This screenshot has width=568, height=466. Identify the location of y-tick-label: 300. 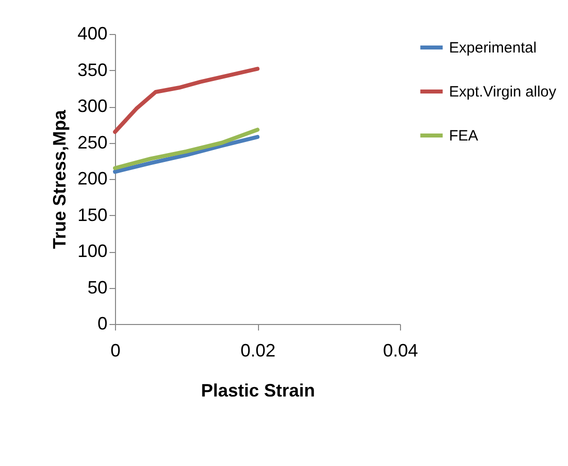
(92, 106).